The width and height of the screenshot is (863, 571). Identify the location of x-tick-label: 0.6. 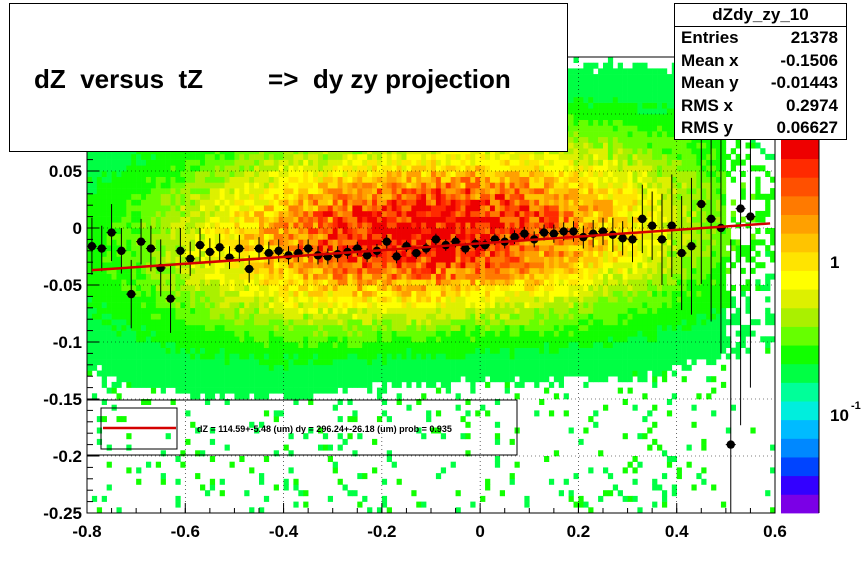
(775, 531).